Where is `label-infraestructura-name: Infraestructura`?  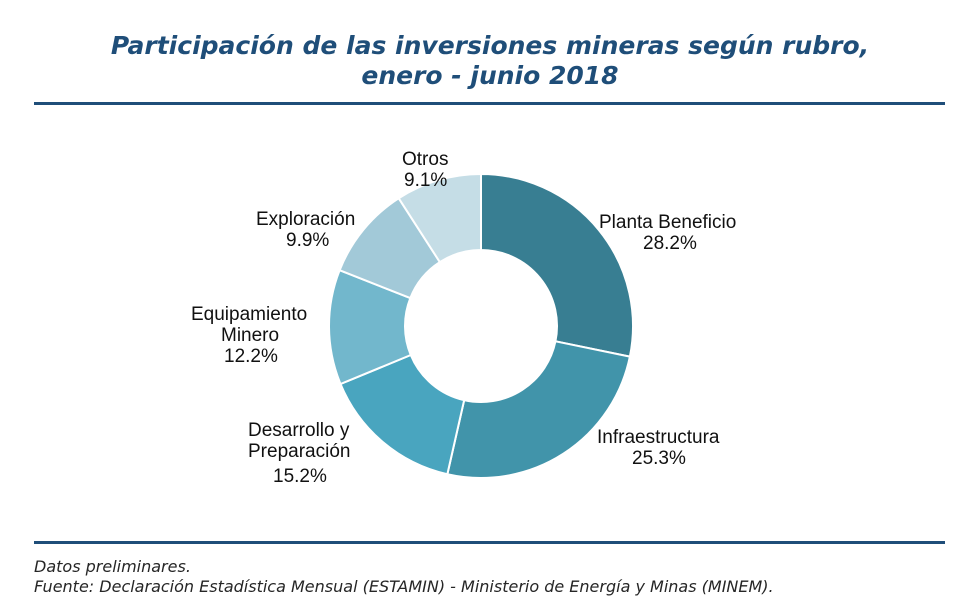 label-infraestructura-name: Infraestructura is located at coordinates (658, 437).